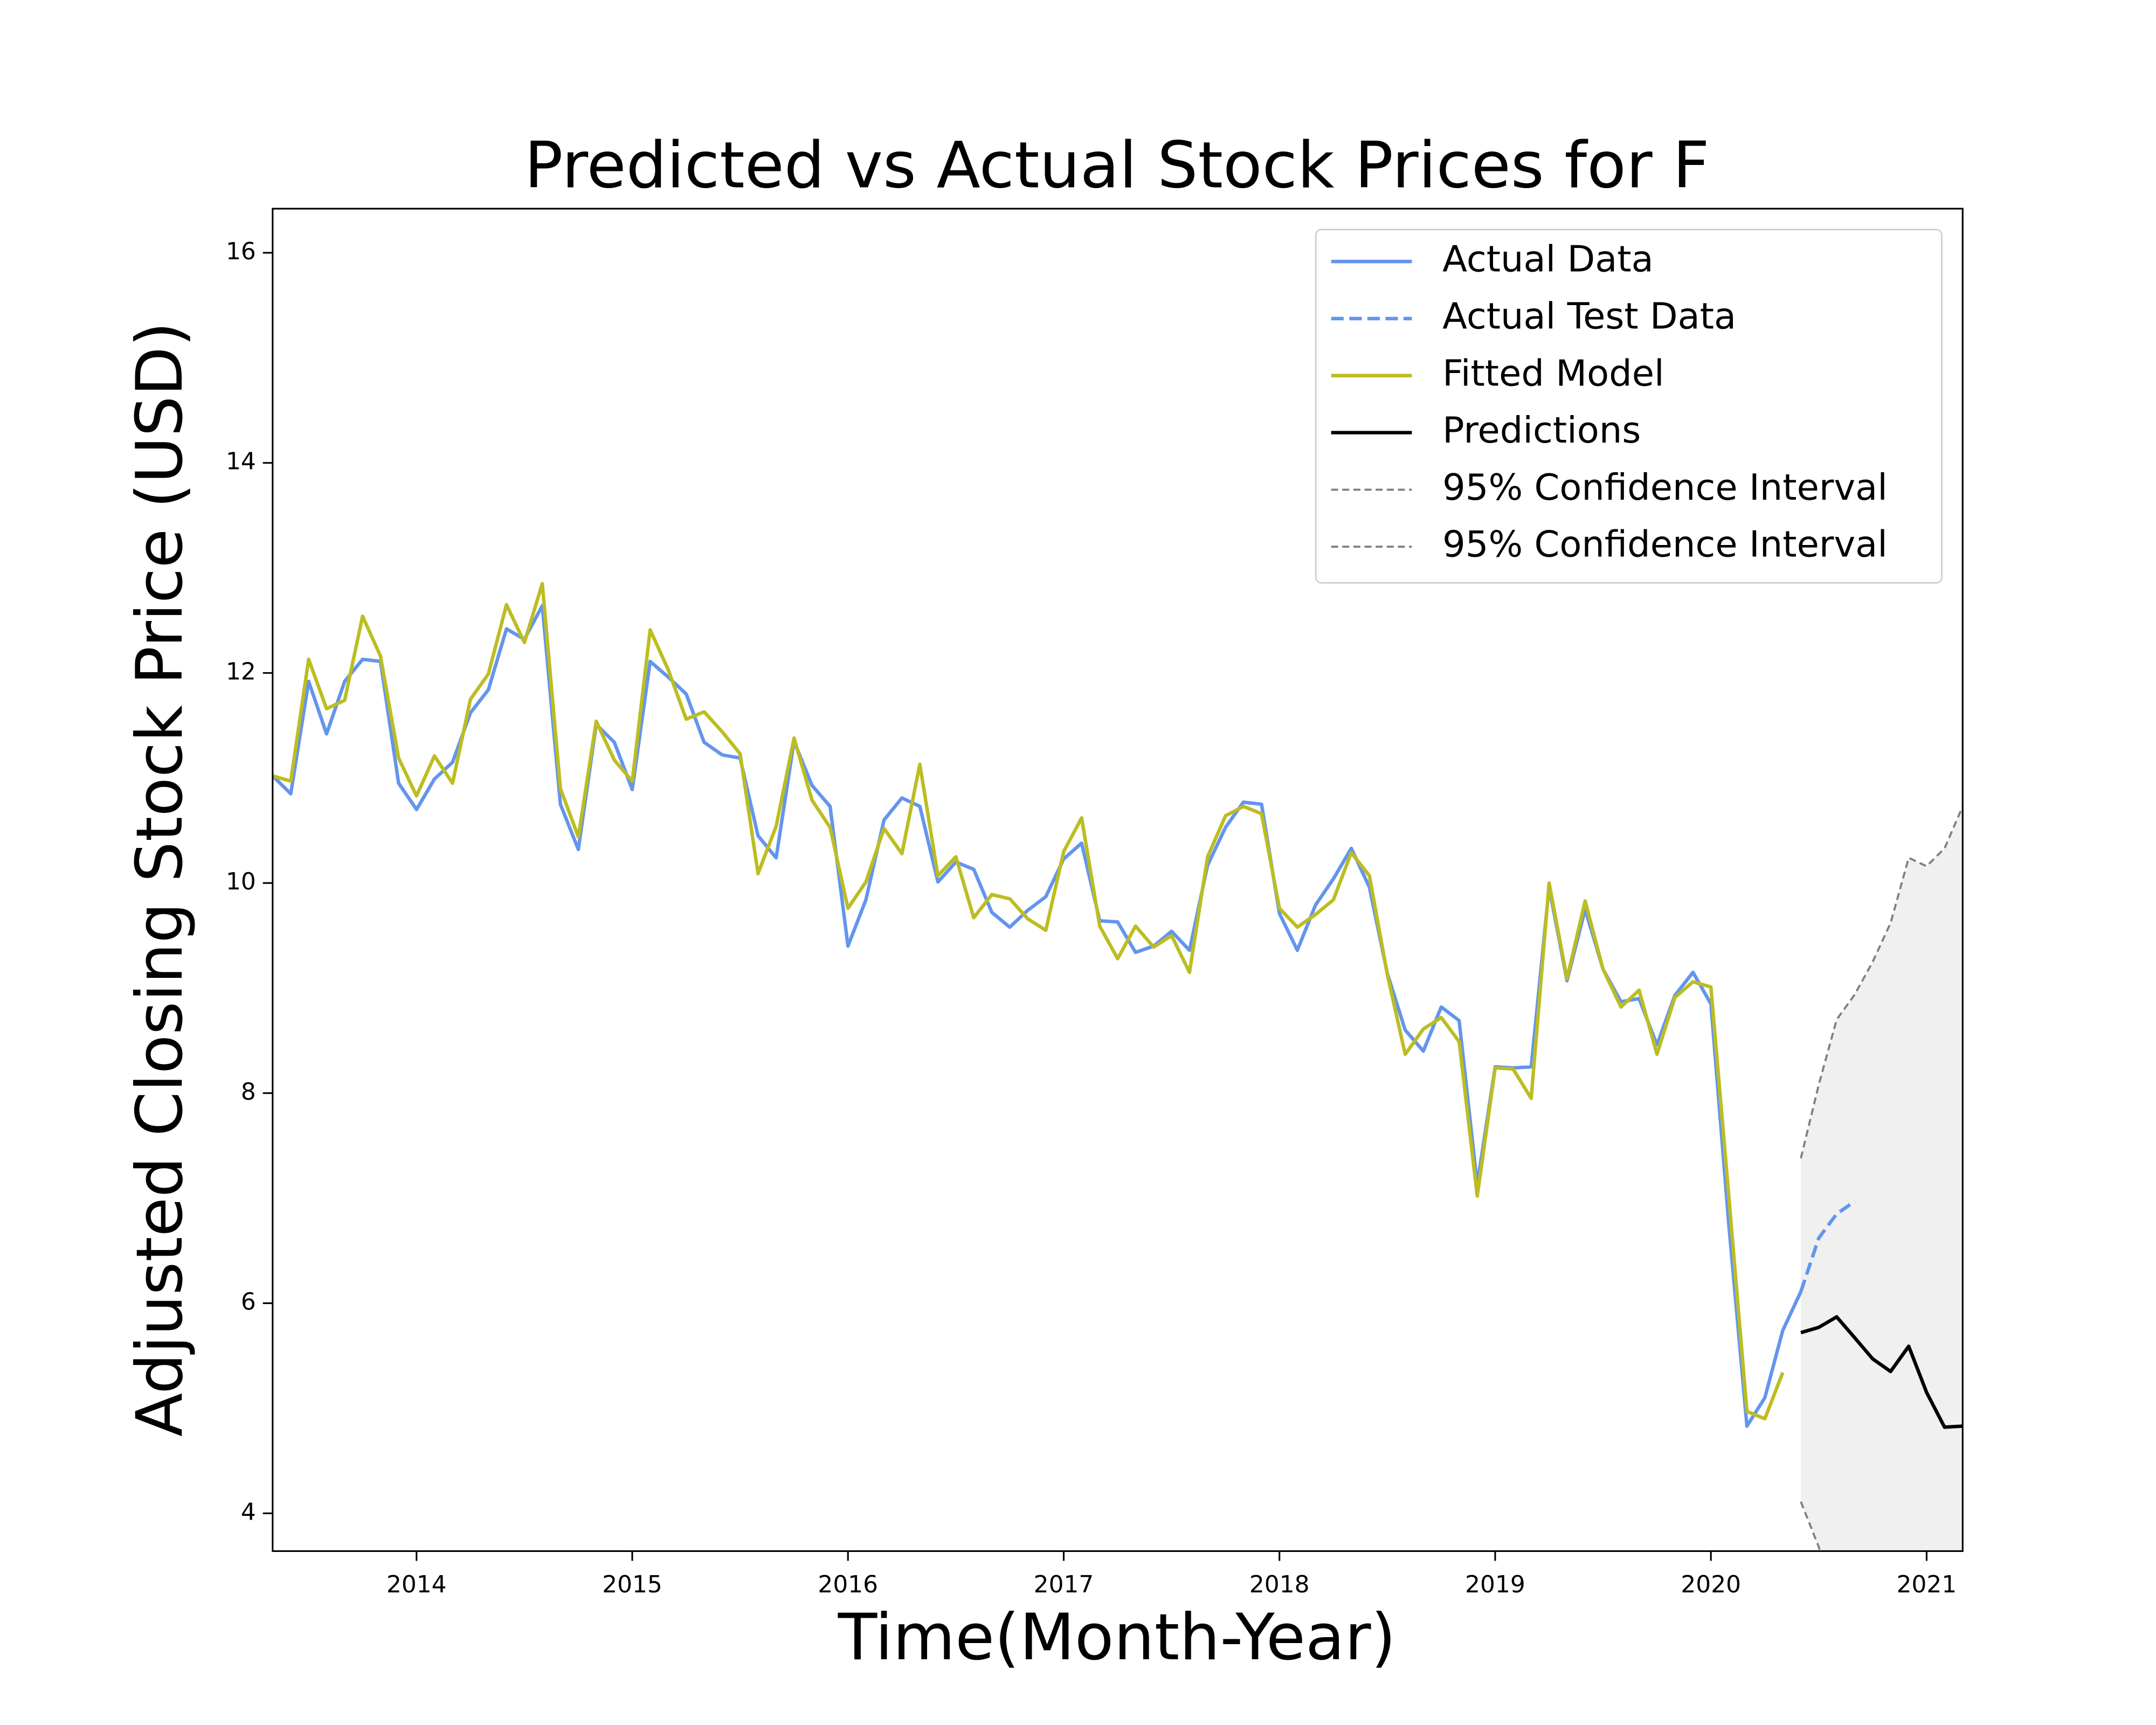 This screenshot has width=2156, height=1725. Describe the element at coordinates (1117, 1637) in the screenshot. I see `x-axis-label: Time(Month-Year)` at that location.